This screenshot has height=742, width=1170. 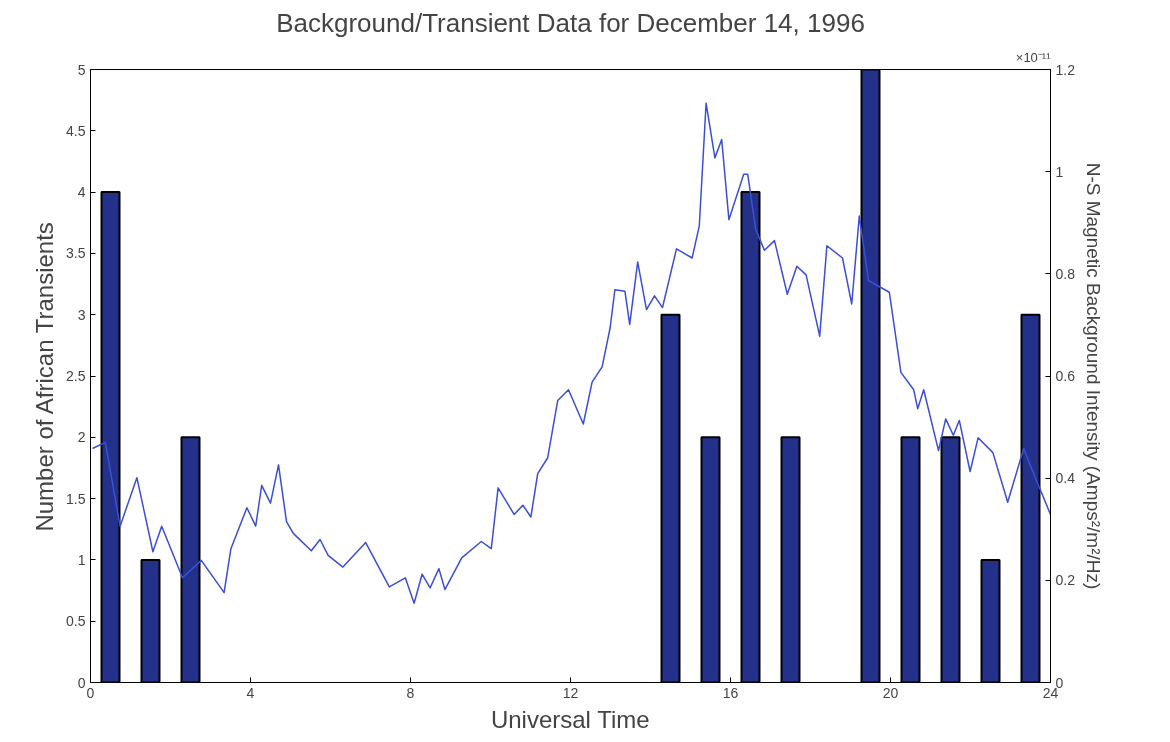 What do you see at coordinates (890, 692) in the screenshot?
I see `x-tick-label: 20` at bounding box center [890, 692].